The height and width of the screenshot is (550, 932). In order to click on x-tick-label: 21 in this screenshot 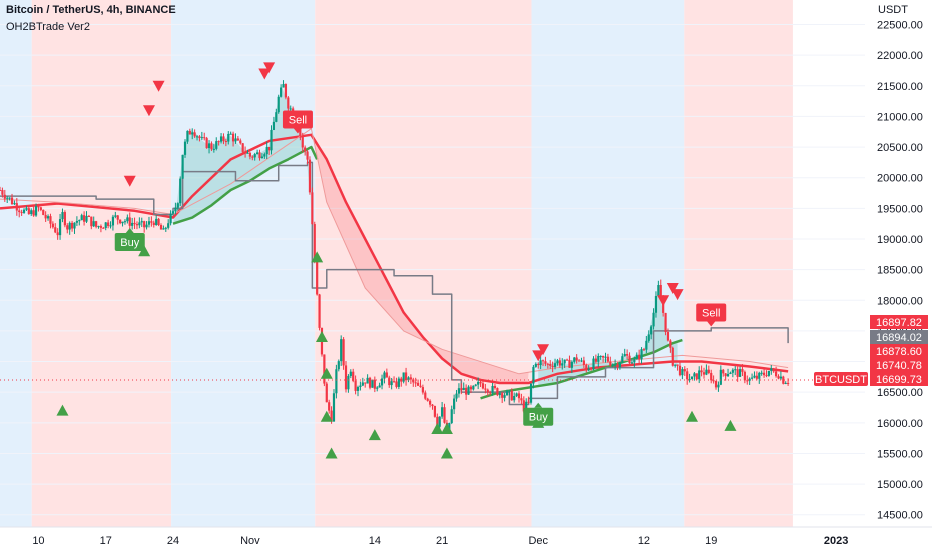, I will do `click(442, 541)`.